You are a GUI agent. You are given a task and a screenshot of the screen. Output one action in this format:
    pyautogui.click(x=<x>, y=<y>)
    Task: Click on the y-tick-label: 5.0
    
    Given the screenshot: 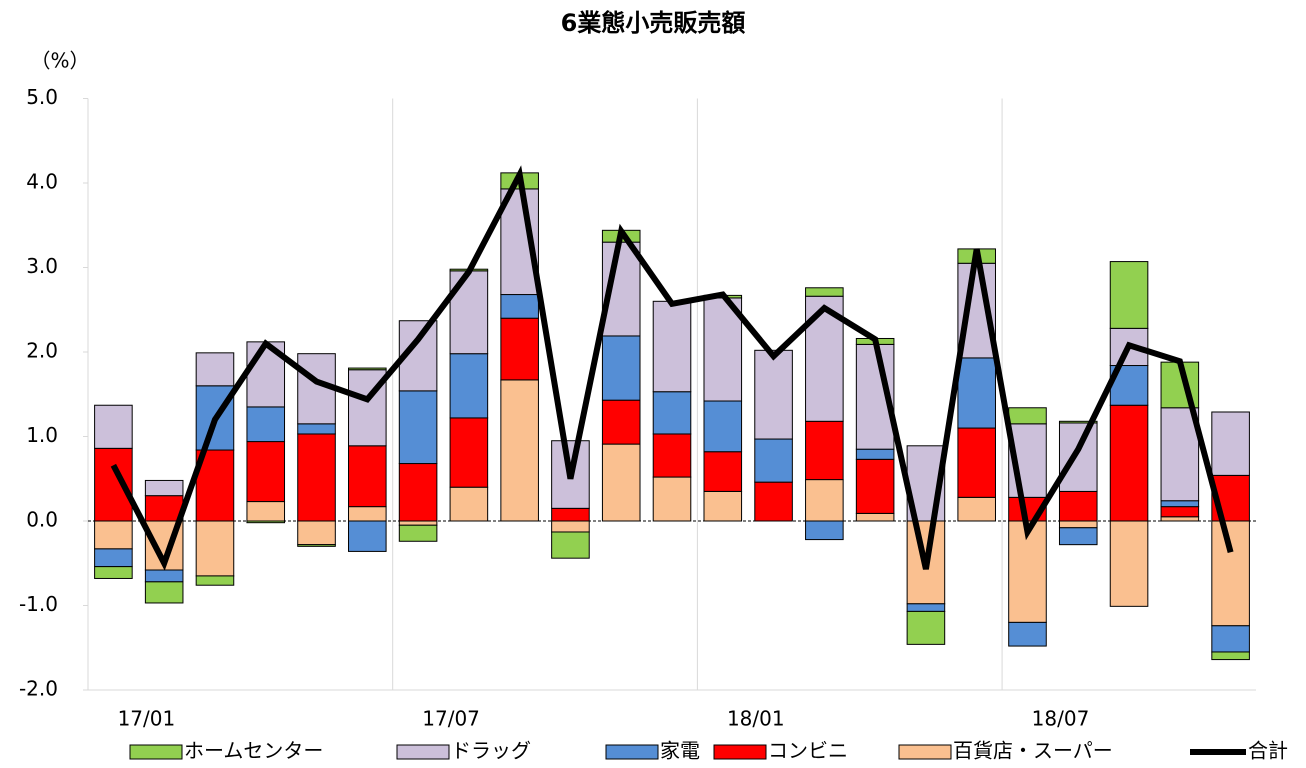 What is the action you would take?
    pyautogui.click(x=42, y=97)
    